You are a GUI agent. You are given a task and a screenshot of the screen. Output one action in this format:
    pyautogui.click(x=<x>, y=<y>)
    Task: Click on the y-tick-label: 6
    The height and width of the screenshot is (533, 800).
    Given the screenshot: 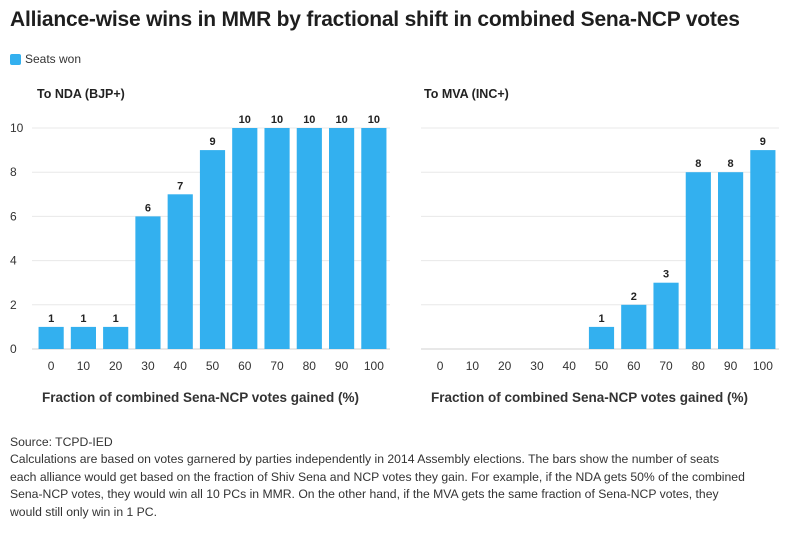 What is the action you would take?
    pyautogui.click(x=13, y=216)
    